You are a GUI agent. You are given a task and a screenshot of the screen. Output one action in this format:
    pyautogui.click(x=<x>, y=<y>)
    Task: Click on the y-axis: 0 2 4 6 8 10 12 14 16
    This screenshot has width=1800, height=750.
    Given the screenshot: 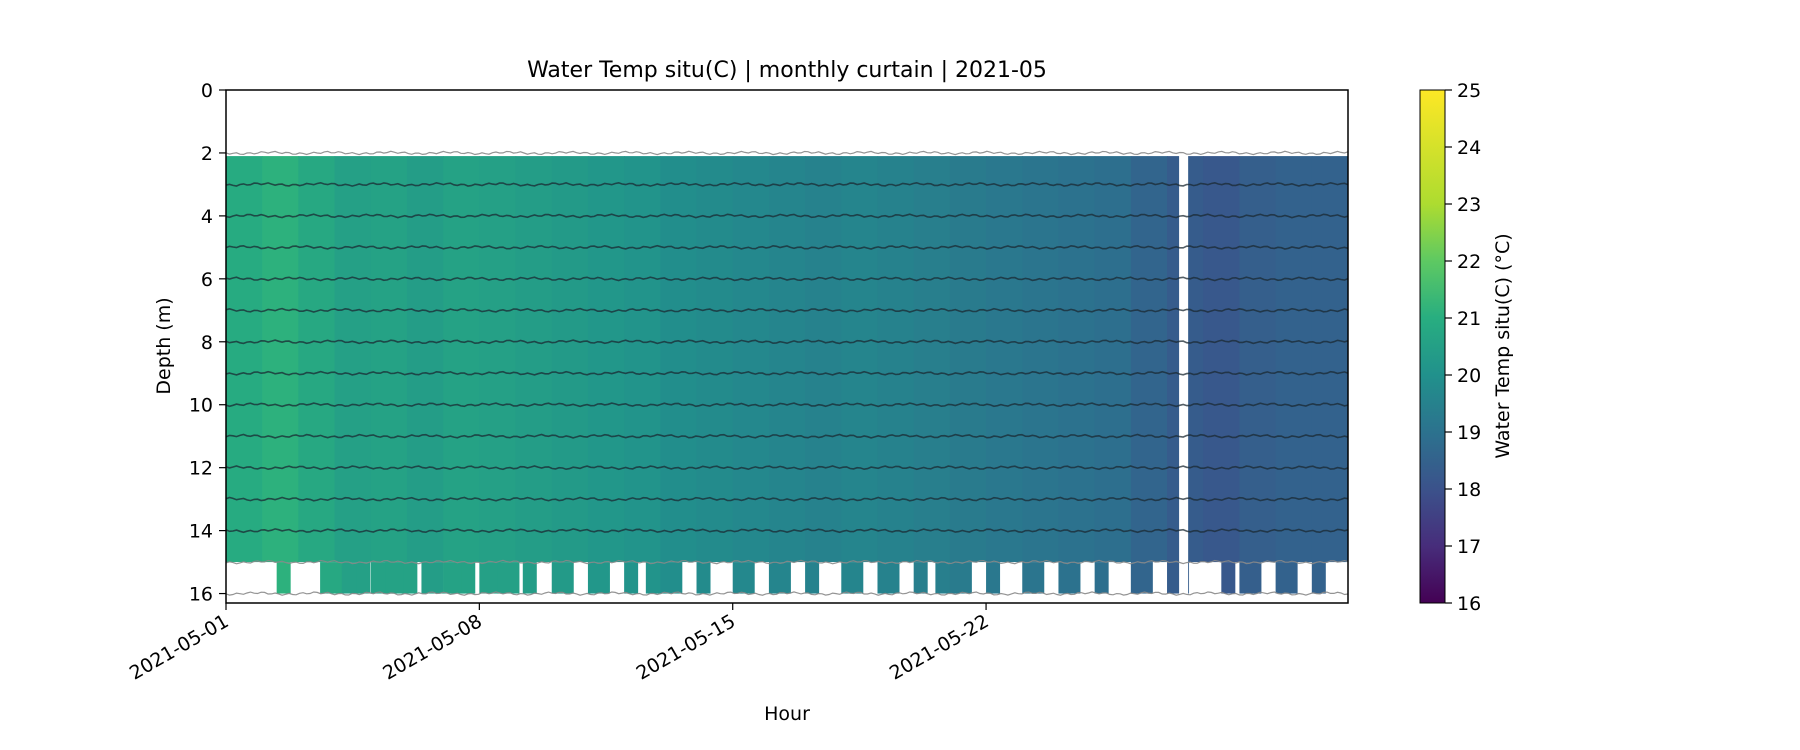 What is the action you would take?
    pyautogui.click(x=207, y=343)
    